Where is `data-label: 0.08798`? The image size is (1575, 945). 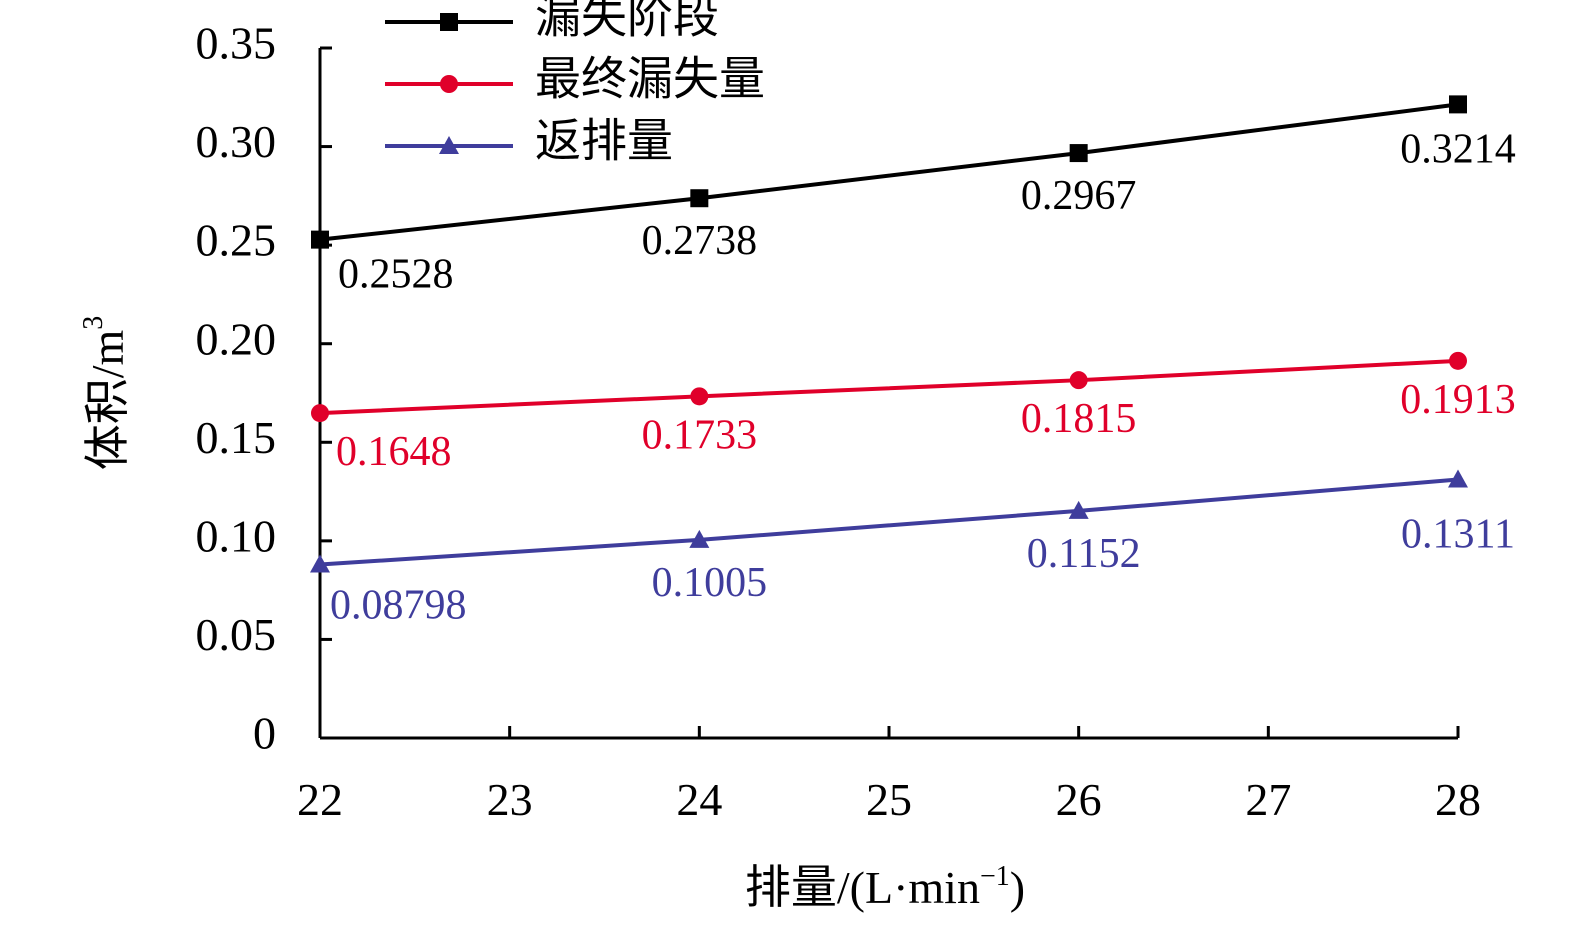
data-label: 0.08798 is located at coordinates (398, 606).